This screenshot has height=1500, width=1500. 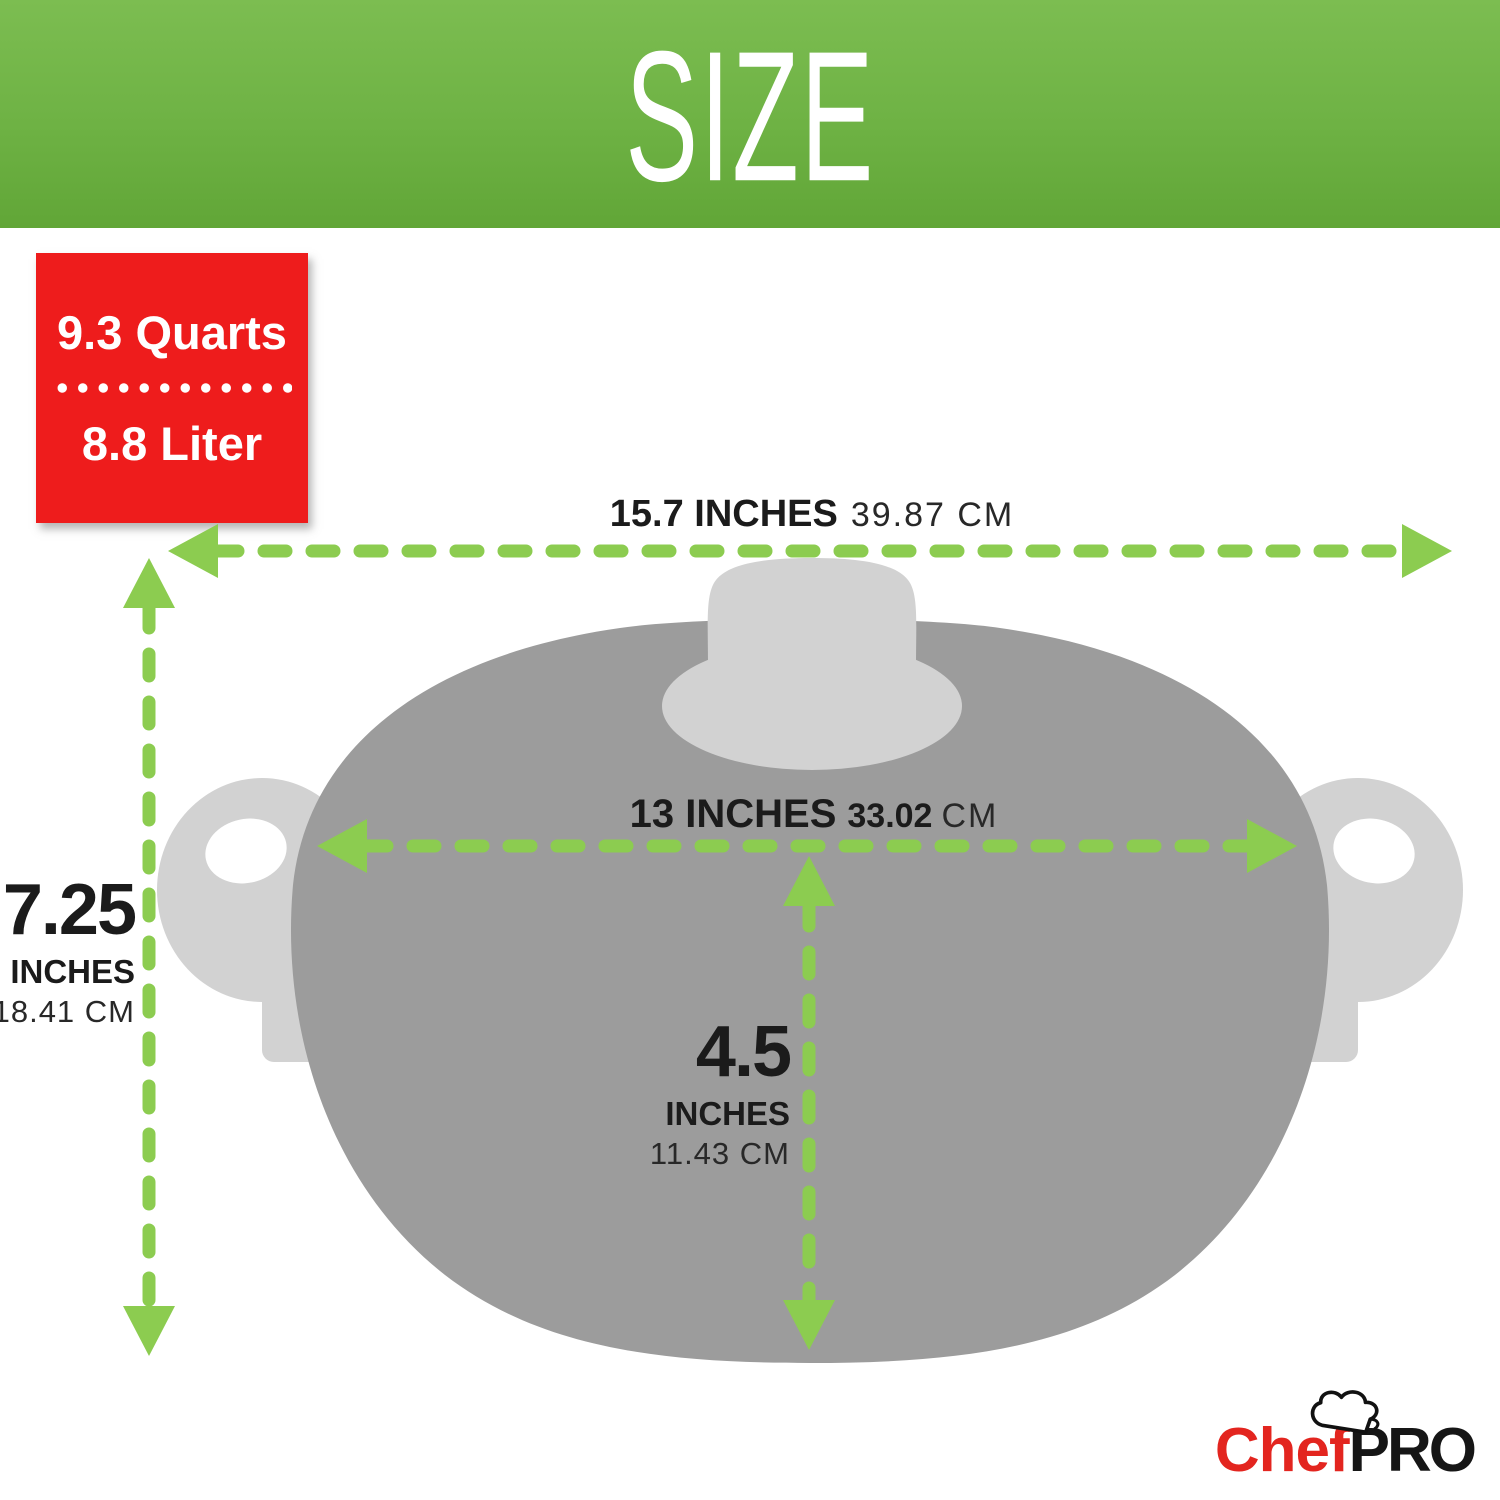 What do you see at coordinates (72, 972) in the screenshot?
I see `height-unit: INCHES` at bounding box center [72, 972].